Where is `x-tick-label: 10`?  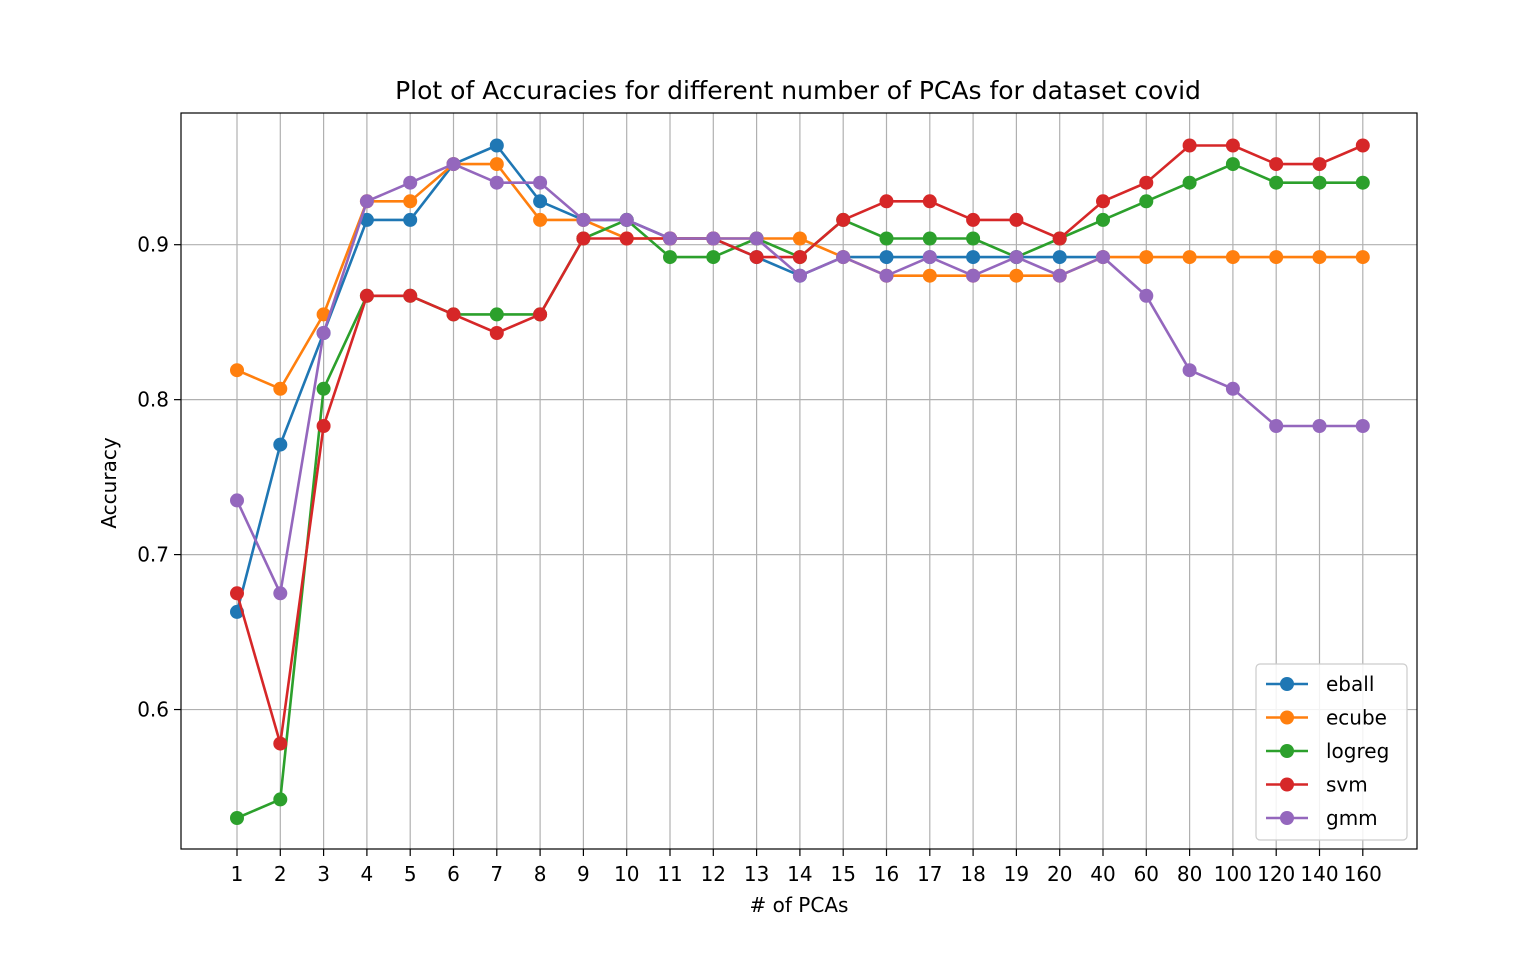
x-tick-label: 10 is located at coordinates (626, 874).